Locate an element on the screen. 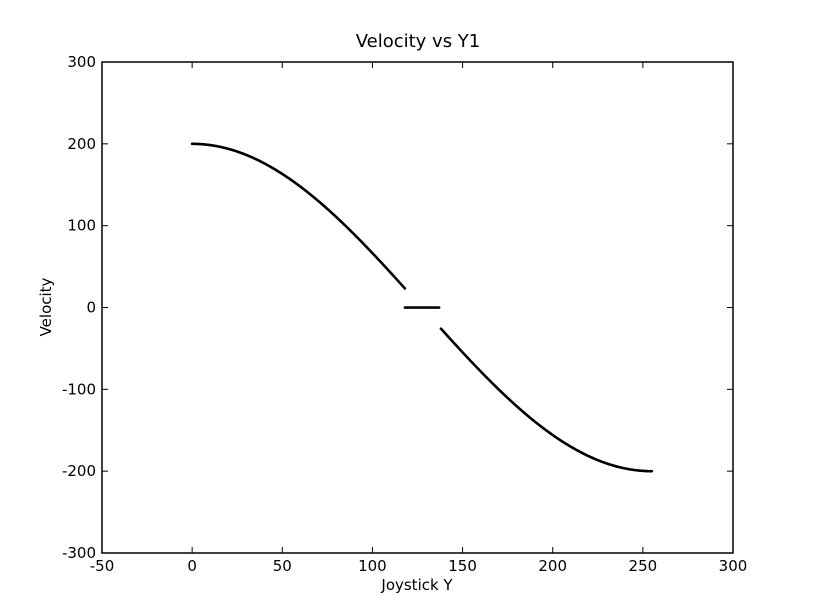 The image size is (815, 615). chart-title: Velocity vs Y1 is located at coordinates (418, 41).